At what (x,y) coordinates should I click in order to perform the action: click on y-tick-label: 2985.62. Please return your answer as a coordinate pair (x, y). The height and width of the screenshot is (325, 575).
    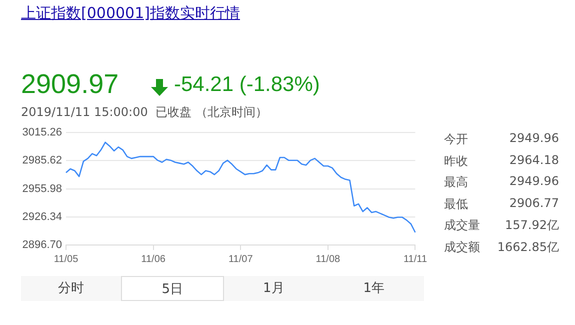
    Looking at the image, I should click on (42, 160).